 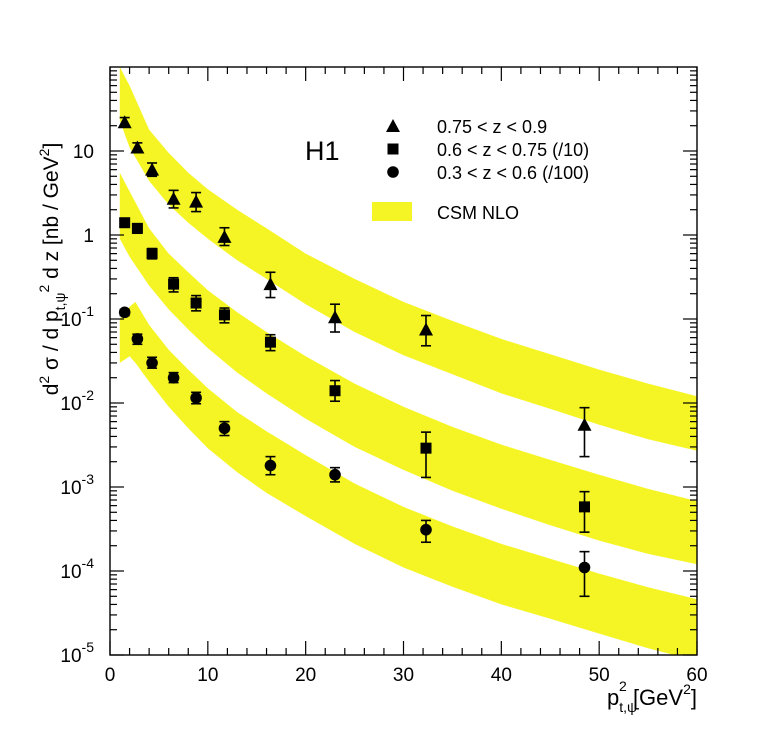 I want to click on x-axis-title-close: ], so click(x=694, y=697).